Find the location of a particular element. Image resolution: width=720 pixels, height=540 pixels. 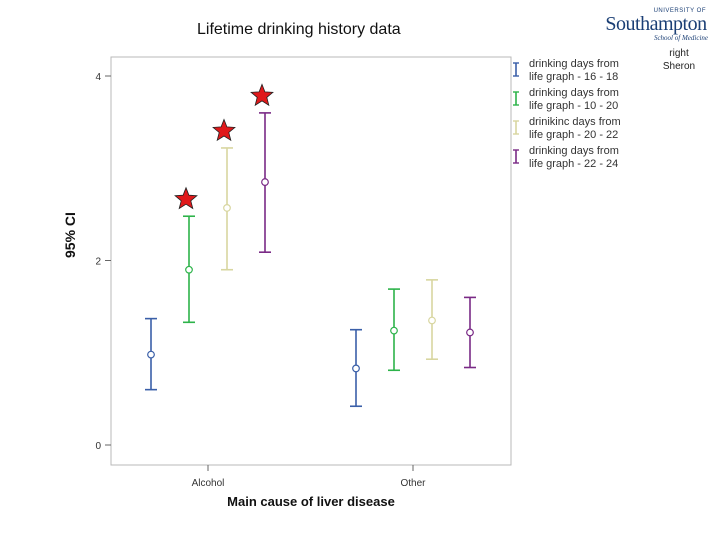

credit-line-2: Sheron is located at coordinates (679, 66).